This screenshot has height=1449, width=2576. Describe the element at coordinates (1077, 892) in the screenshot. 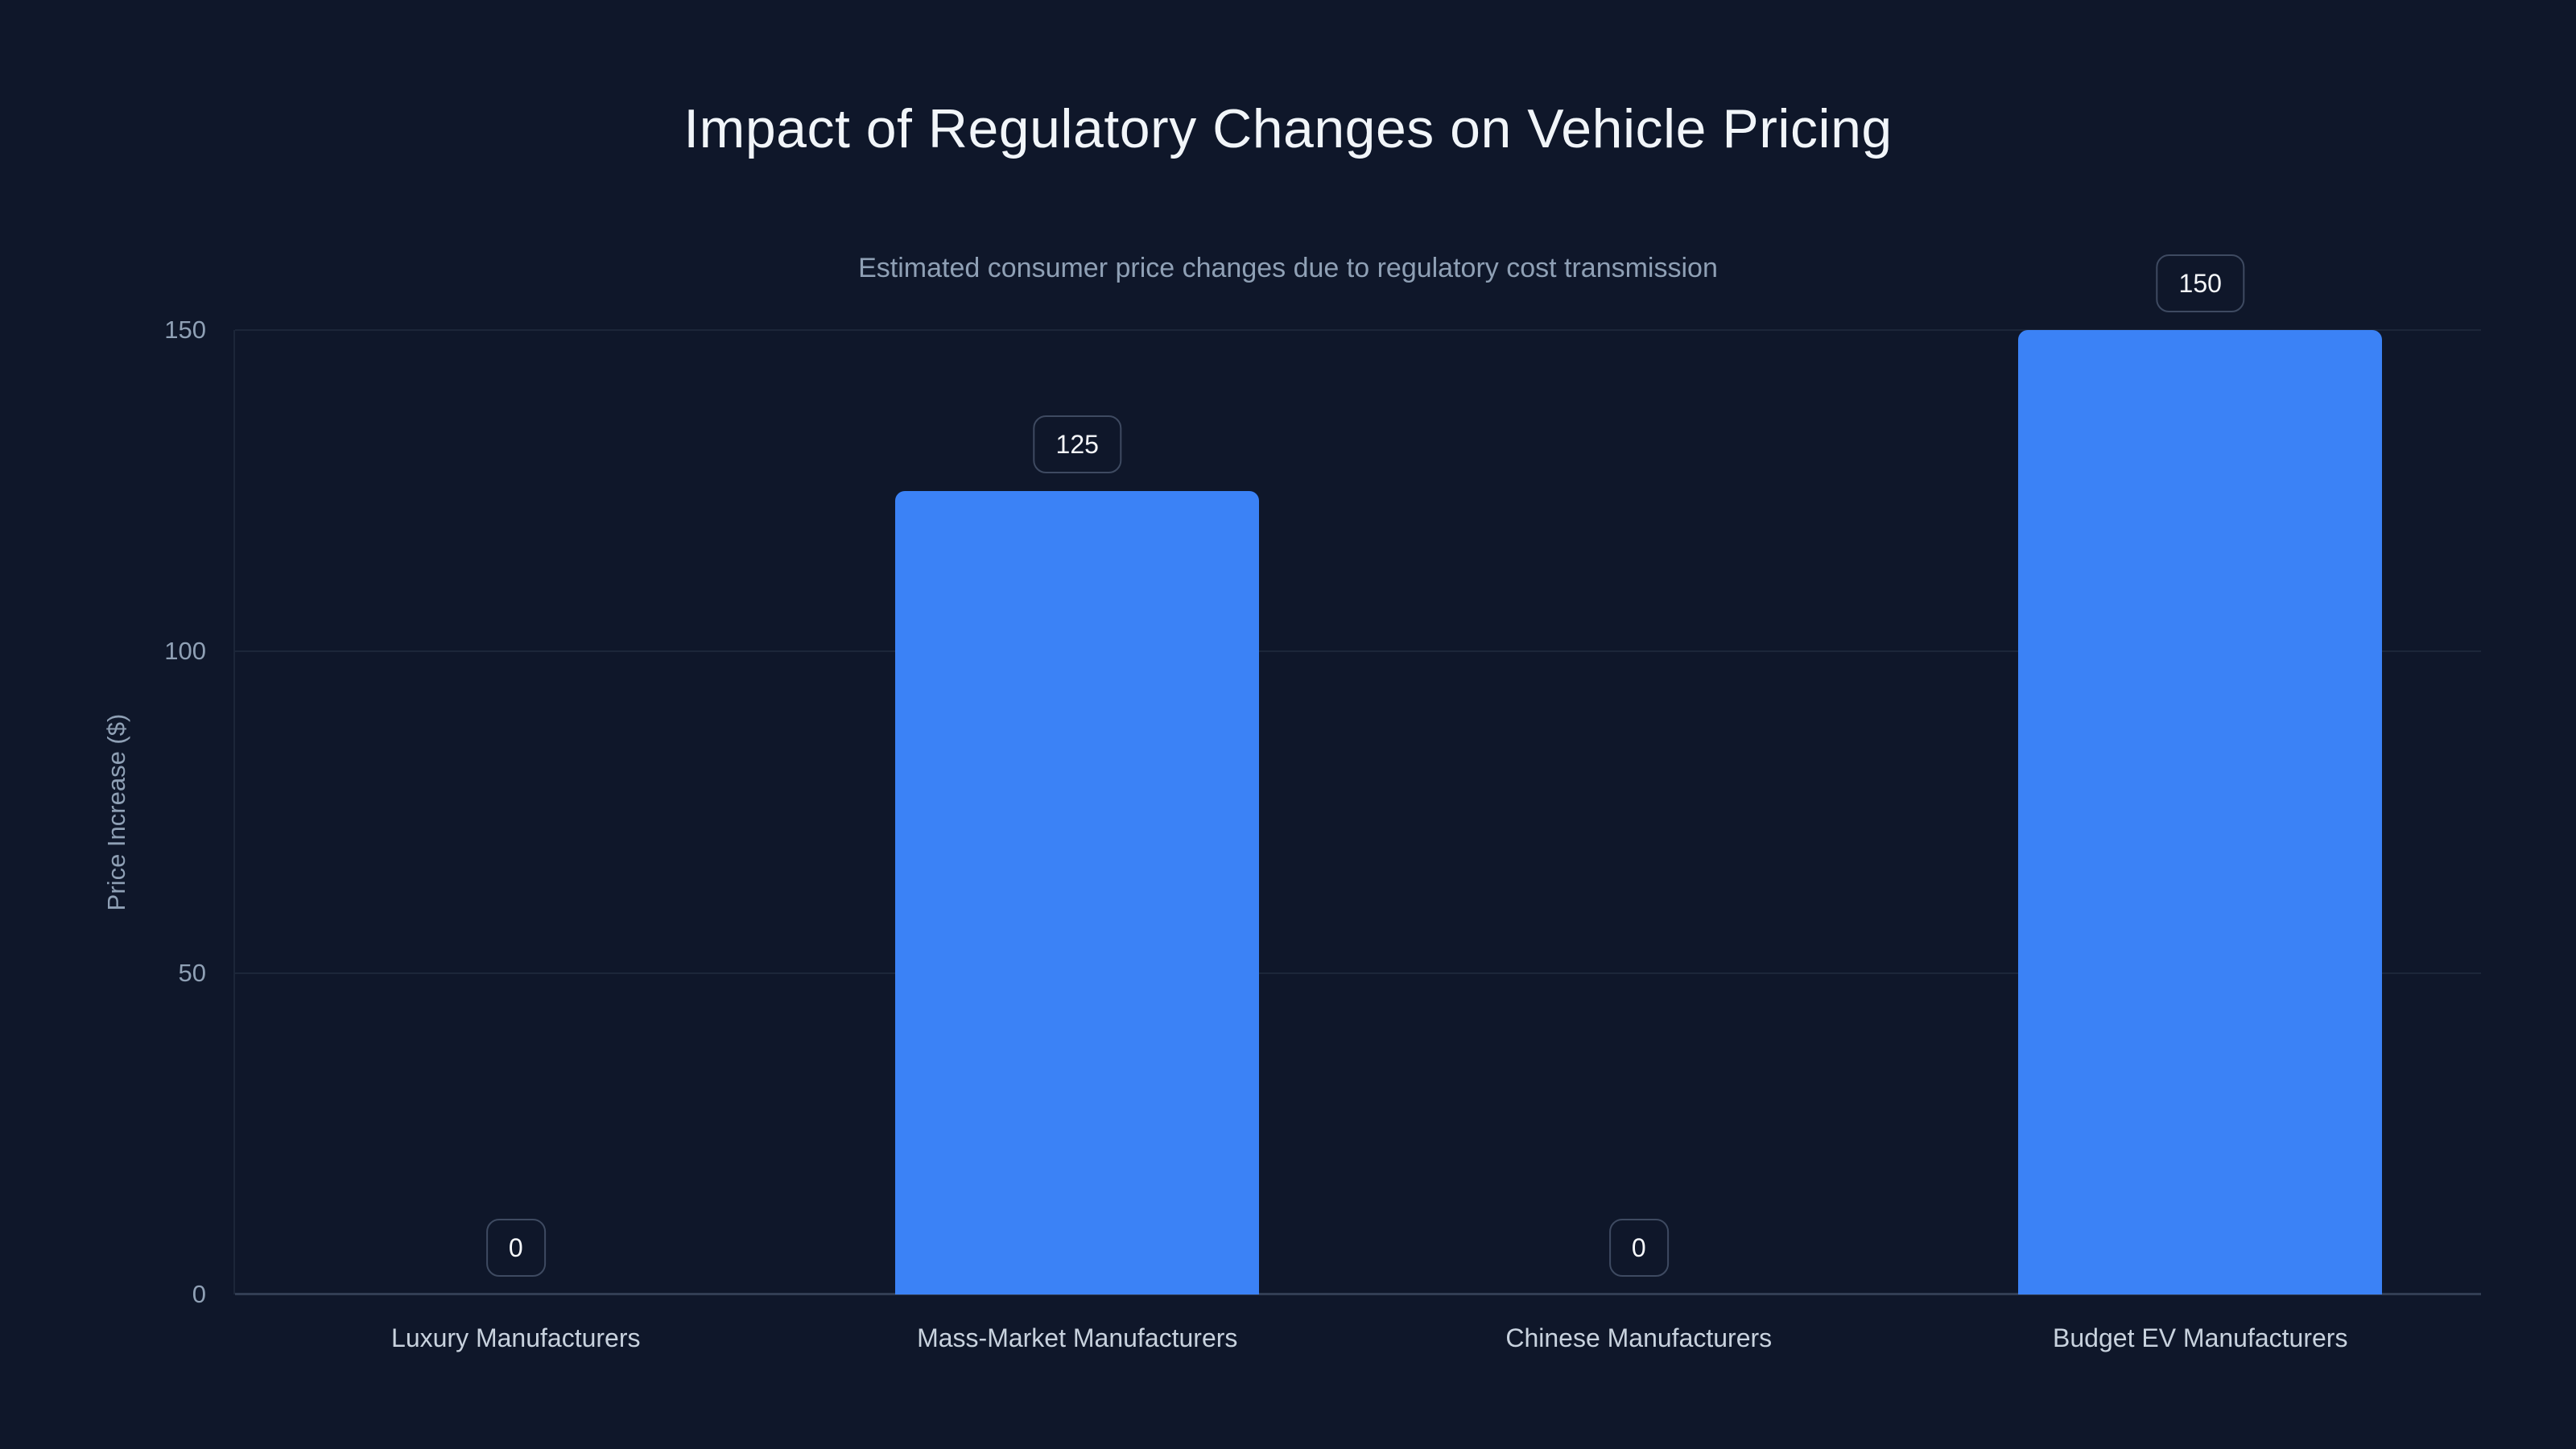

I see `bar-mass-market-manufacturers` at that location.